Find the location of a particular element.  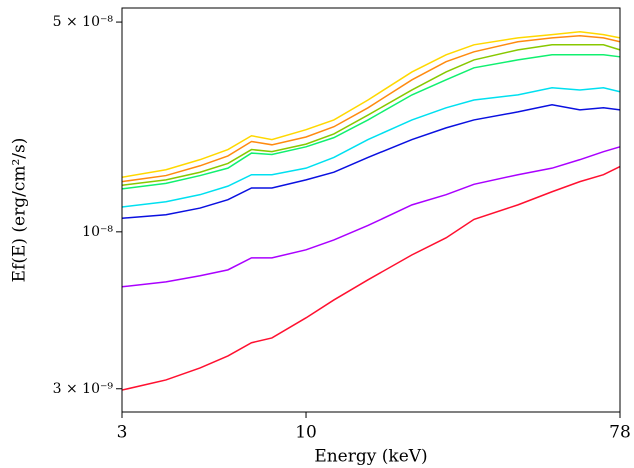

x-tick-label: 78 is located at coordinates (620, 433).